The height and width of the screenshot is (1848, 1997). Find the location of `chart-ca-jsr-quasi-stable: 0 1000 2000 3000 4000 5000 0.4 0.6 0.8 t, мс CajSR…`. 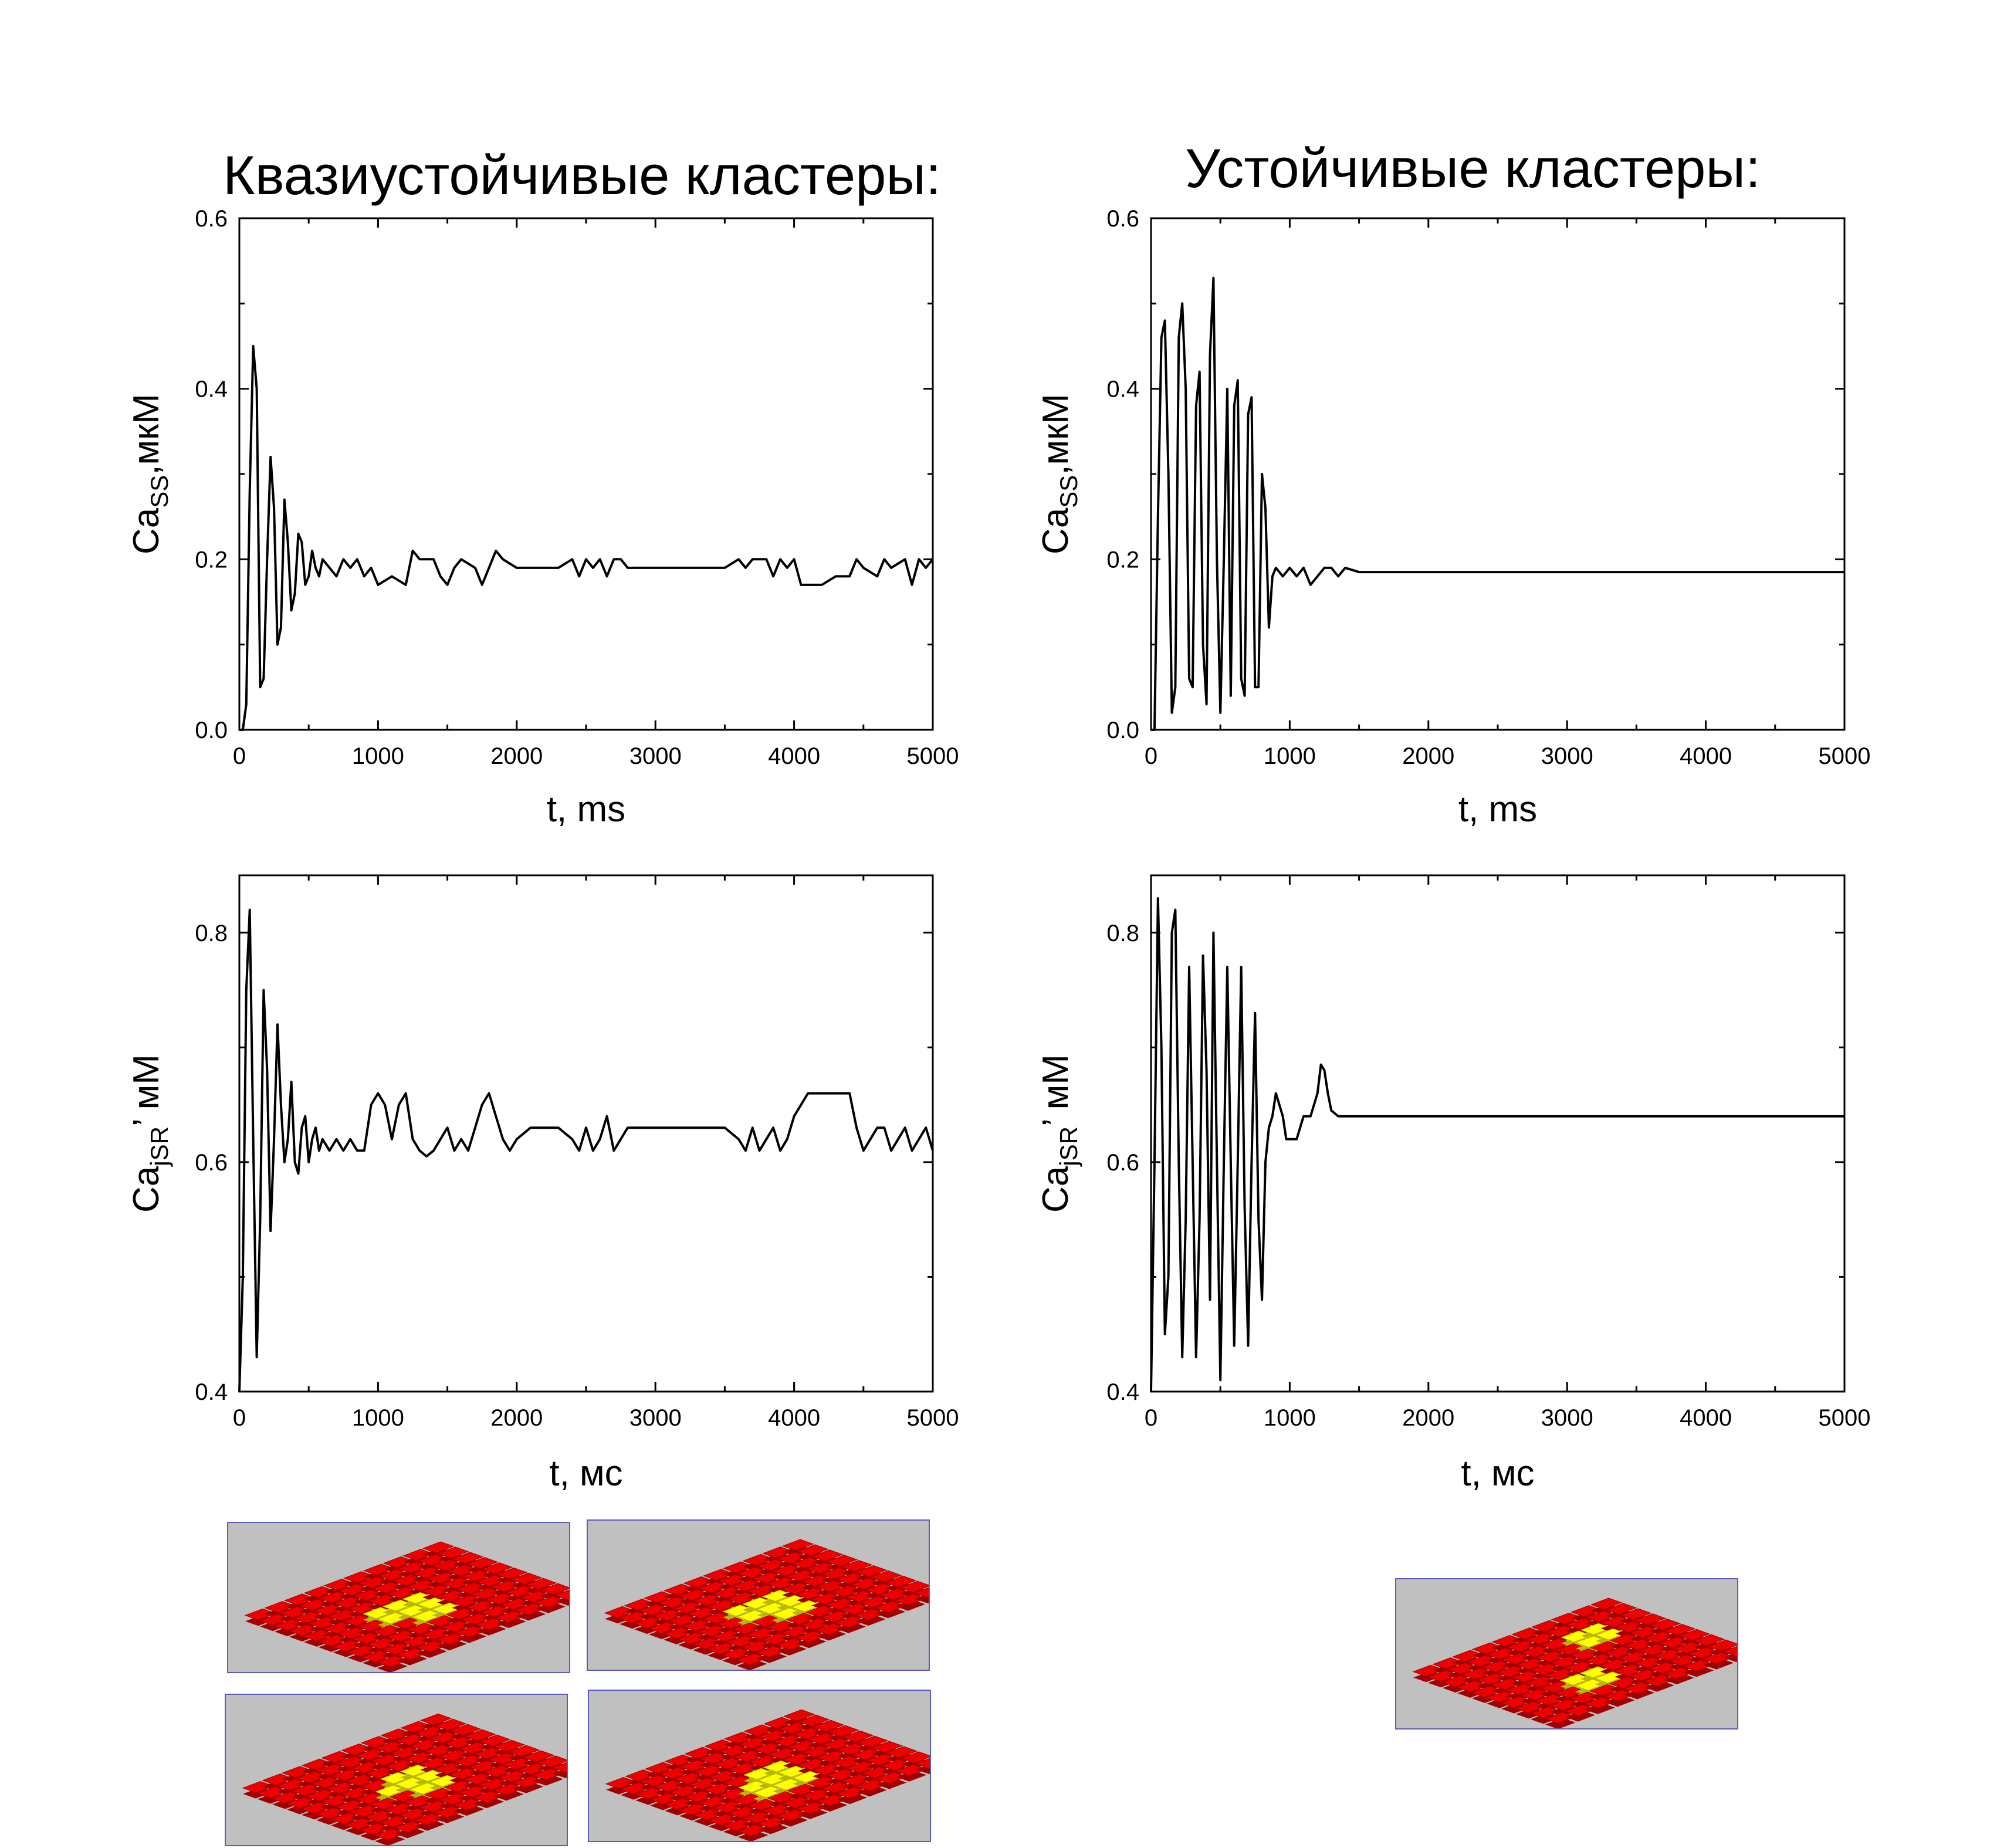

chart-ca-jsr-quasi-stable: 0 1000 2000 3000 4000 5000 0.4 0.6 0.8 t, мс CajSR… is located at coordinates (542, 1184).